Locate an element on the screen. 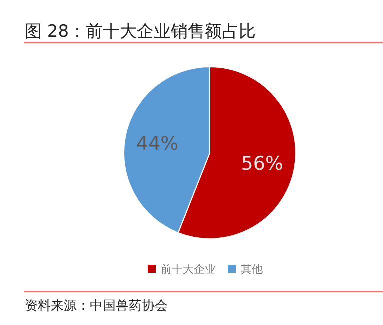 The image size is (383, 325). chart-title: 图 28：前十大企业销售额占比 is located at coordinates (140, 32).